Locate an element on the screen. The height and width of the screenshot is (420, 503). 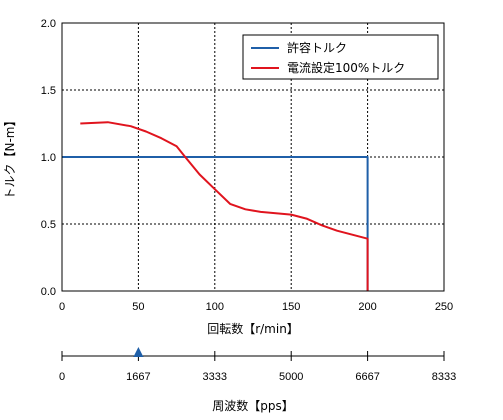
x-tick-label: 150 is located at coordinates (291, 307).